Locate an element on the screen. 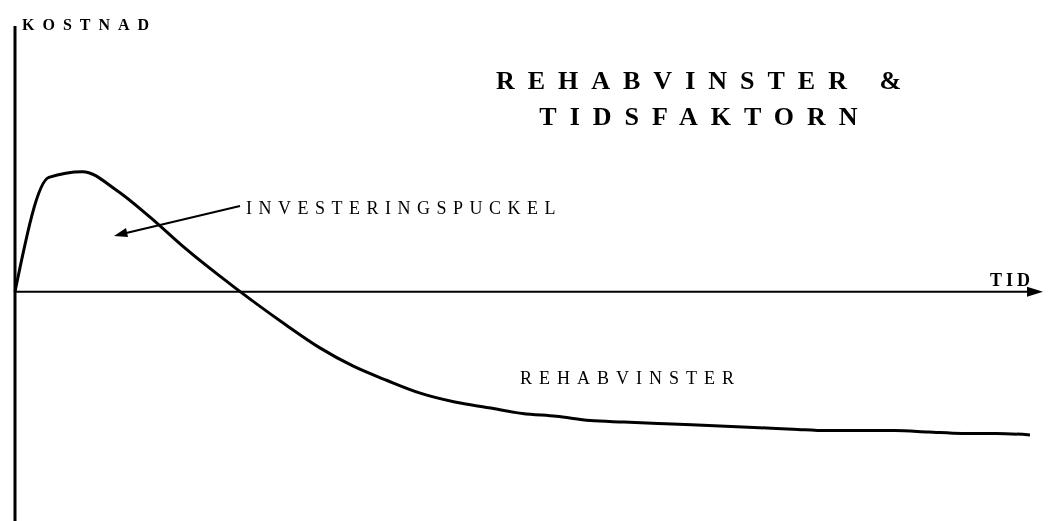 Image resolution: width=1059 pixels, height=521 pixels. annotation: INVESTERINGSPUCKEL is located at coordinates (404, 208).